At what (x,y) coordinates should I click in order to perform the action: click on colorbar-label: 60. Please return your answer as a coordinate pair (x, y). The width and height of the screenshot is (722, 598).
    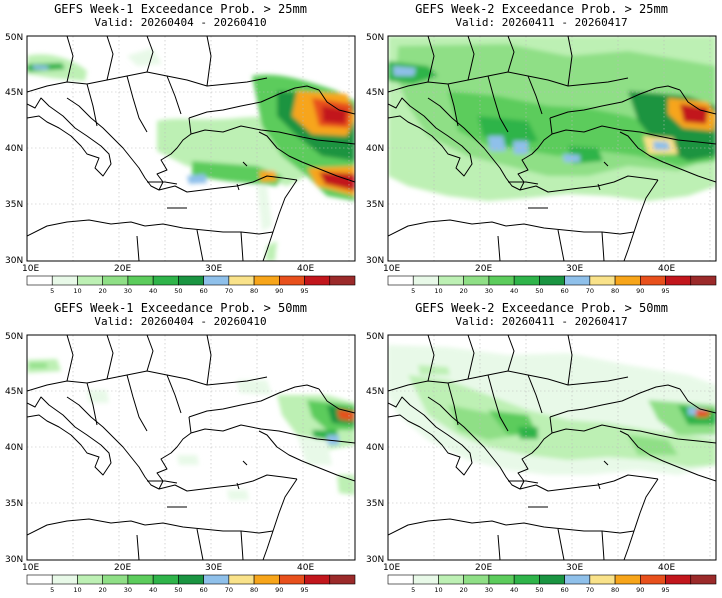
    Looking at the image, I should click on (203, 291).